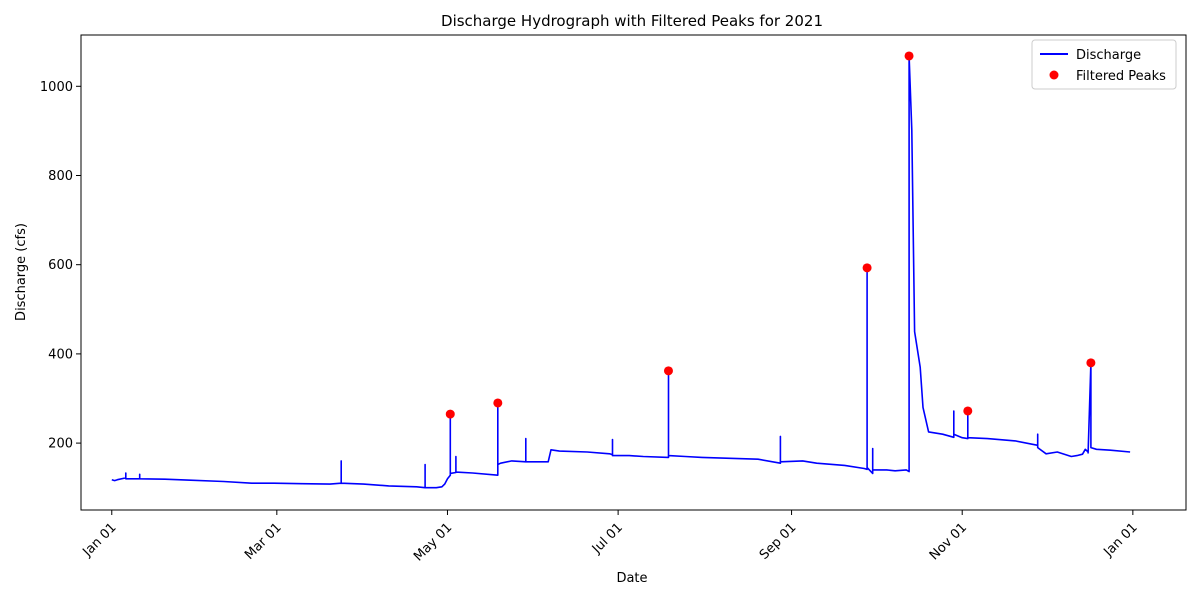 The width and height of the screenshot is (1200, 600). Describe the element at coordinates (21, 272) in the screenshot. I see `y-axis-label: Discharge (cfs)` at that location.